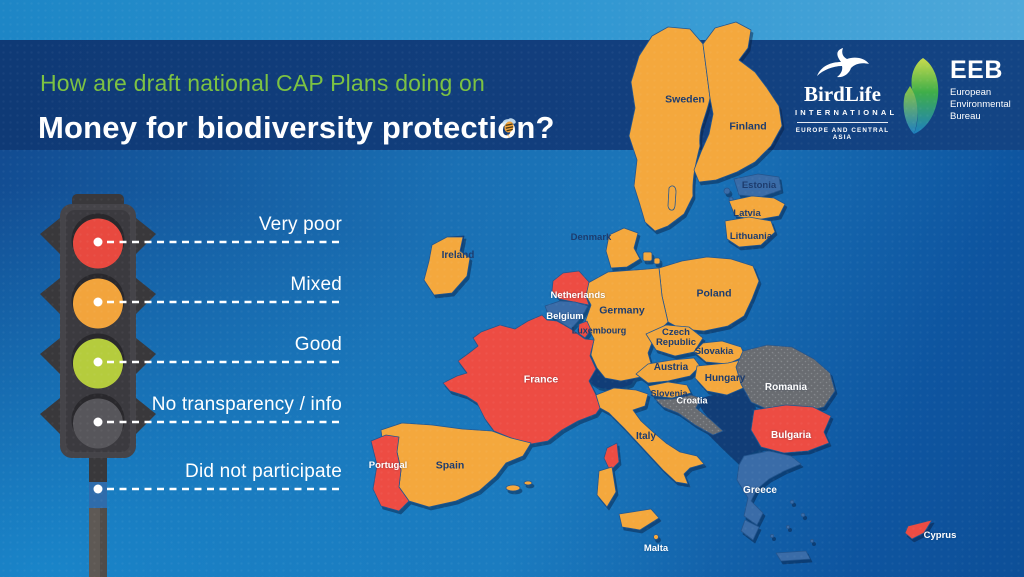 The image size is (1024, 577). What do you see at coordinates (714, 352) in the screenshot?
I see `map-country-label: Slovakia` at bounding box center [714, 352].